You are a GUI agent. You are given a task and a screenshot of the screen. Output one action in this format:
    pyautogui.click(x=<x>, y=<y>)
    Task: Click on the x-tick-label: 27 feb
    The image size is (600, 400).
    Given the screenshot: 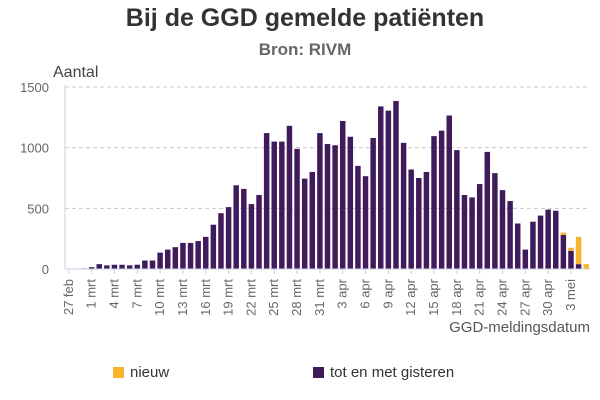 What is the action you would take?
    pyautogui.click(x=68, y=297)
    